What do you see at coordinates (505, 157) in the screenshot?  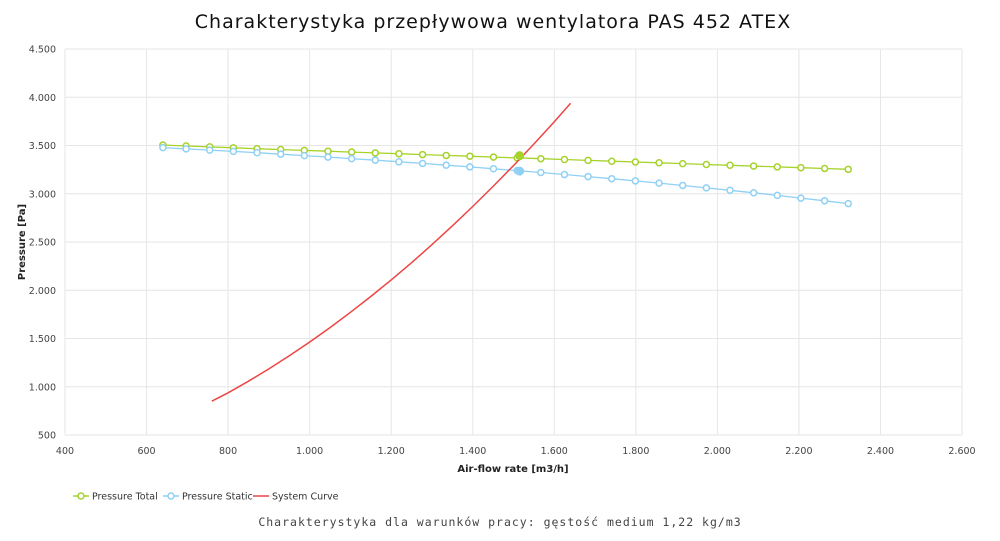 I see `series-line-pressure-total` at bounding box center [505, 157].